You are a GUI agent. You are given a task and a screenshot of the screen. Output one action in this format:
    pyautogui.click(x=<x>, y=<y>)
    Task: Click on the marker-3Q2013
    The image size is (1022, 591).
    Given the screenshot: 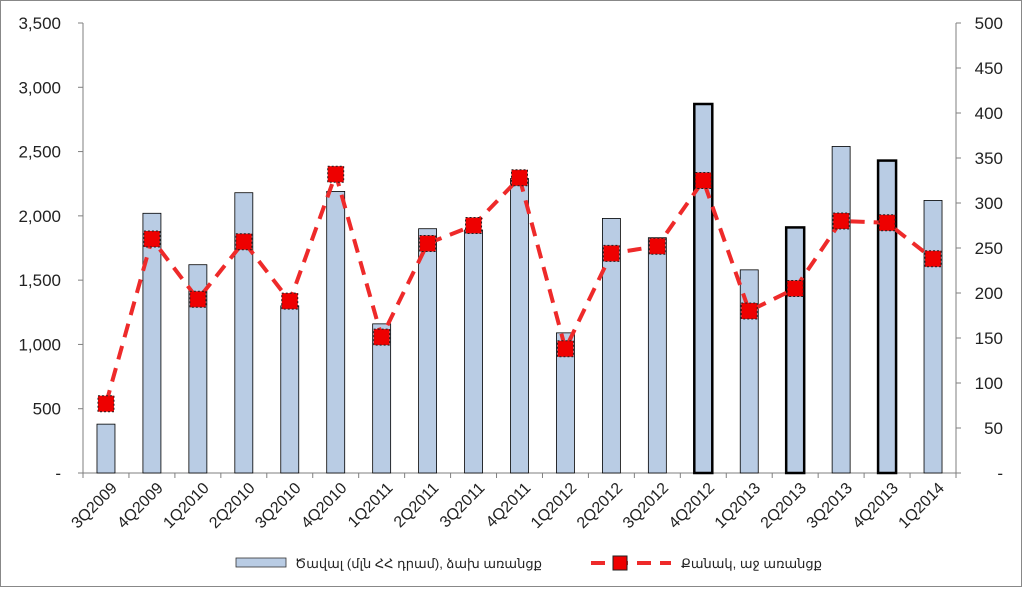 What is the action you would take?
    pyautogui.click(x=841, y=221)
    